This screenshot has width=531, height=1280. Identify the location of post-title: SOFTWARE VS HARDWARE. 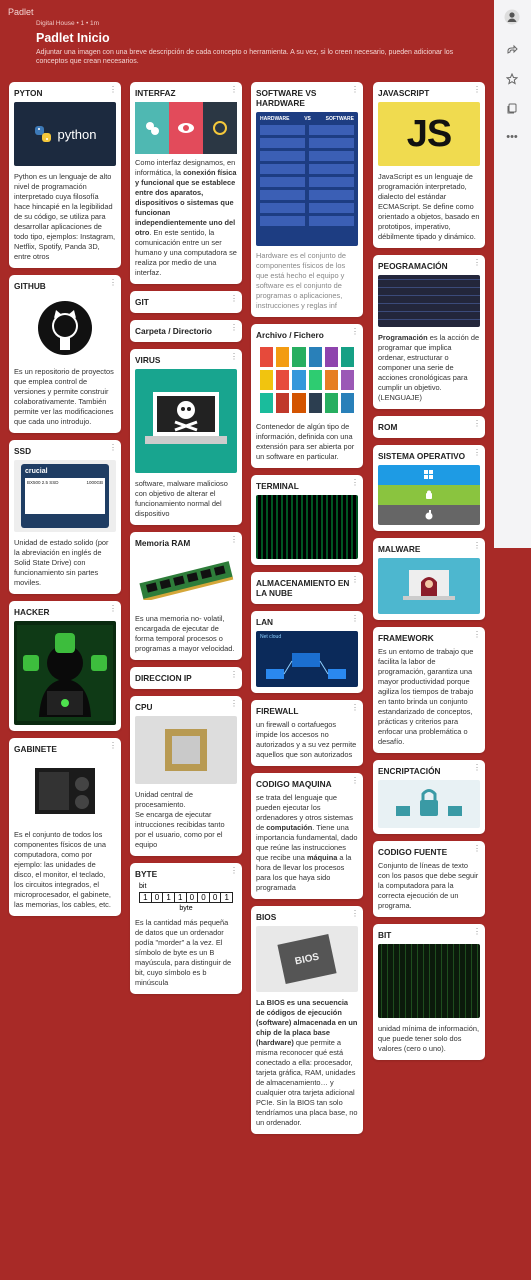
(286, 98).